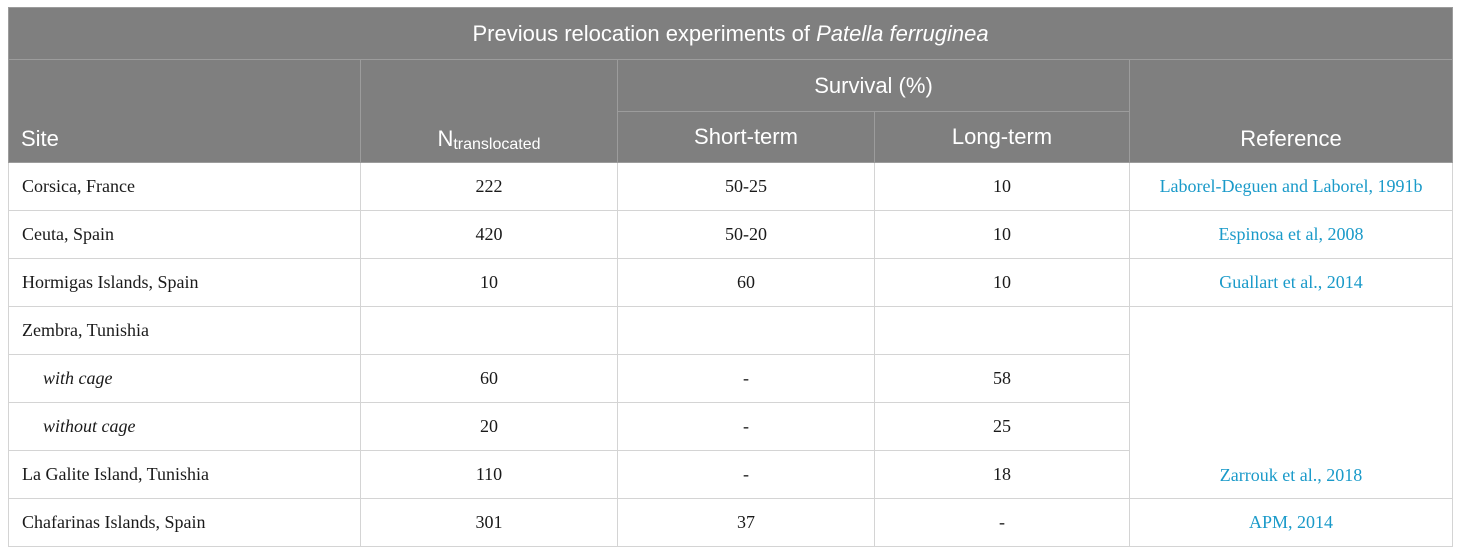 Image resolution: width=1460 pixels, height=558 pixels. Describe the element at coordinates (1291, 522) in the screenshot. I see `reference-link: APM, 2014` at that location.